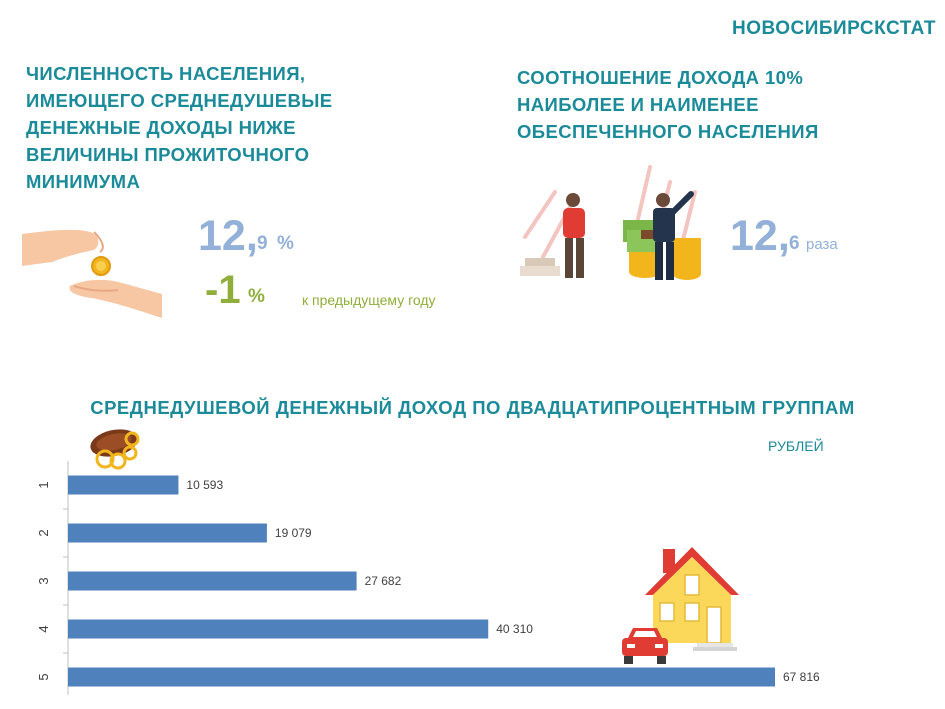 This screenshot has width=945, height=709. What do you see at coordinates (43, 580) in the screenshot?
I see `category-label: 3` at bounding box center [43, 580].